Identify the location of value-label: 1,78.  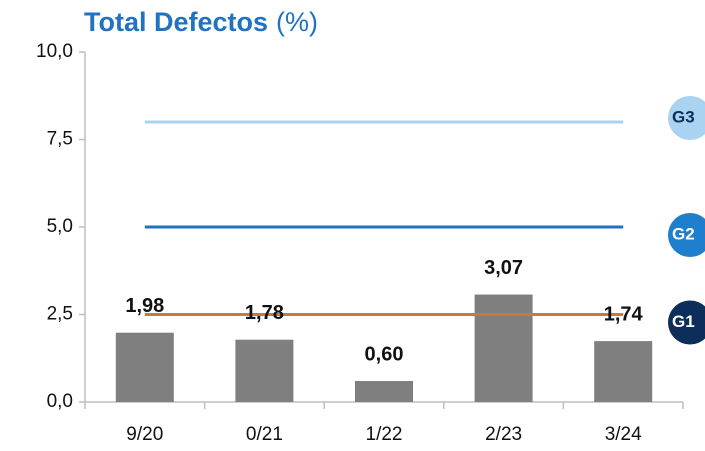
(264, 313).